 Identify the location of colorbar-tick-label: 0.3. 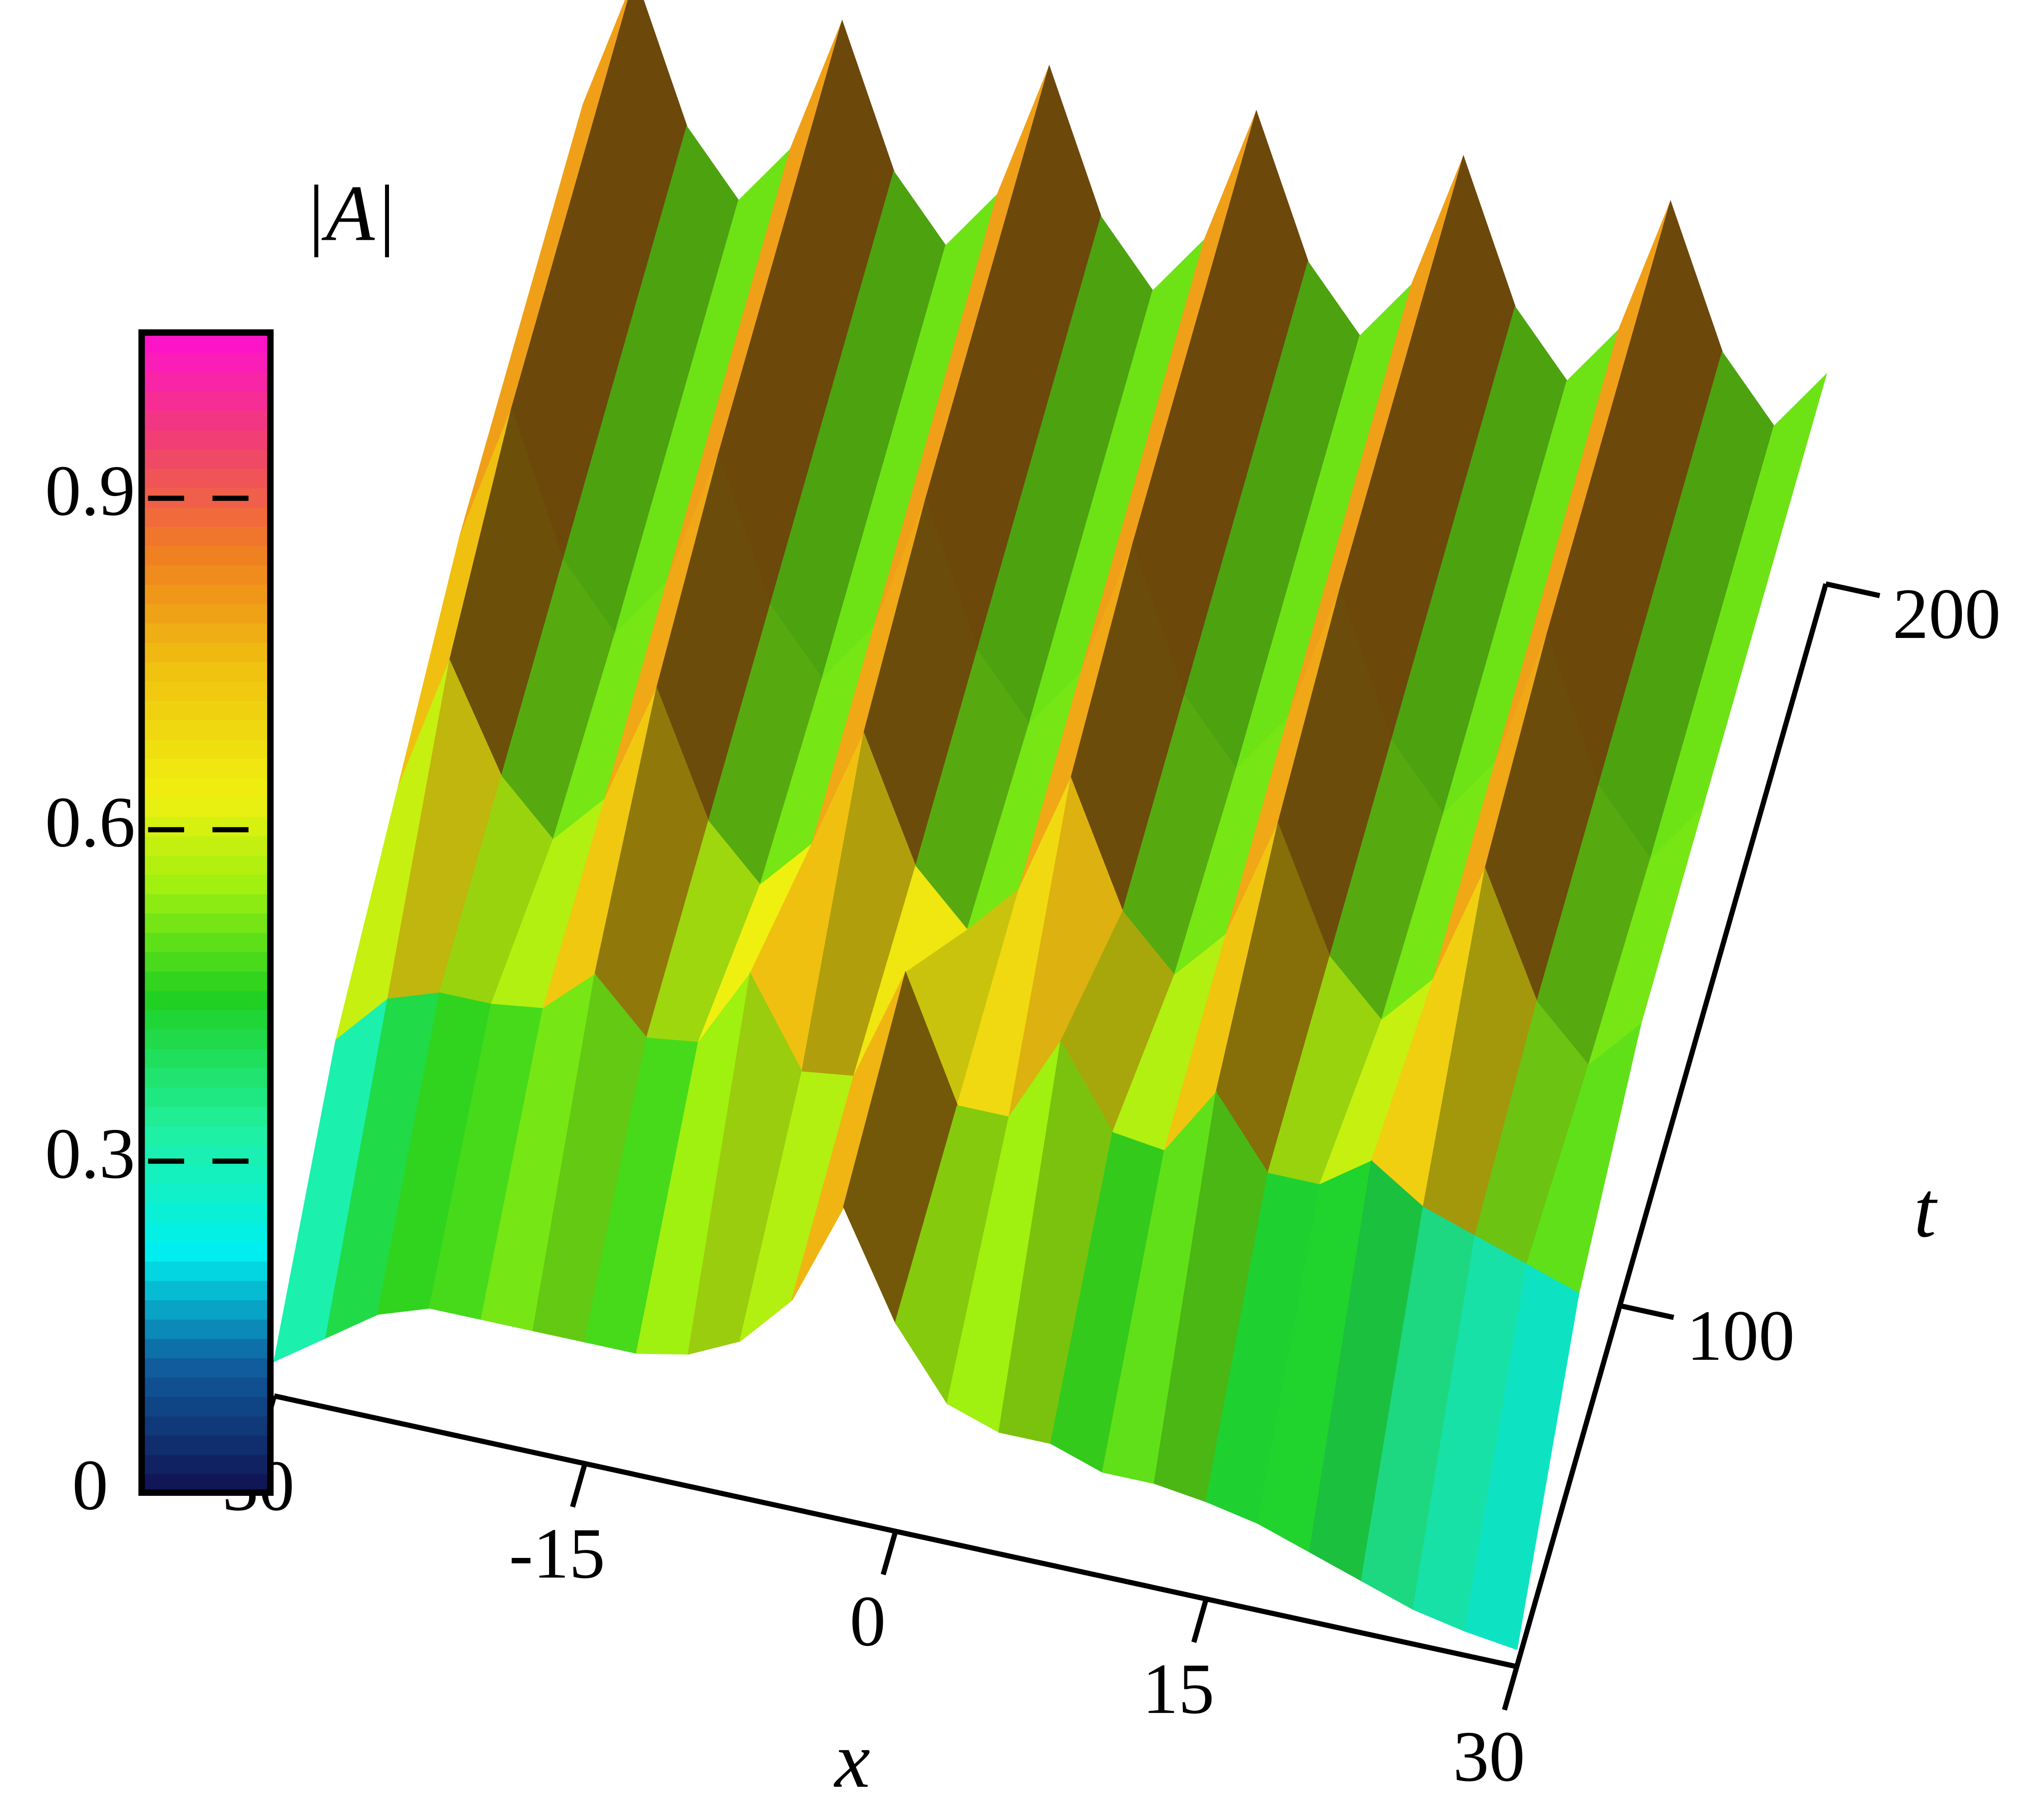
(90, 1154).